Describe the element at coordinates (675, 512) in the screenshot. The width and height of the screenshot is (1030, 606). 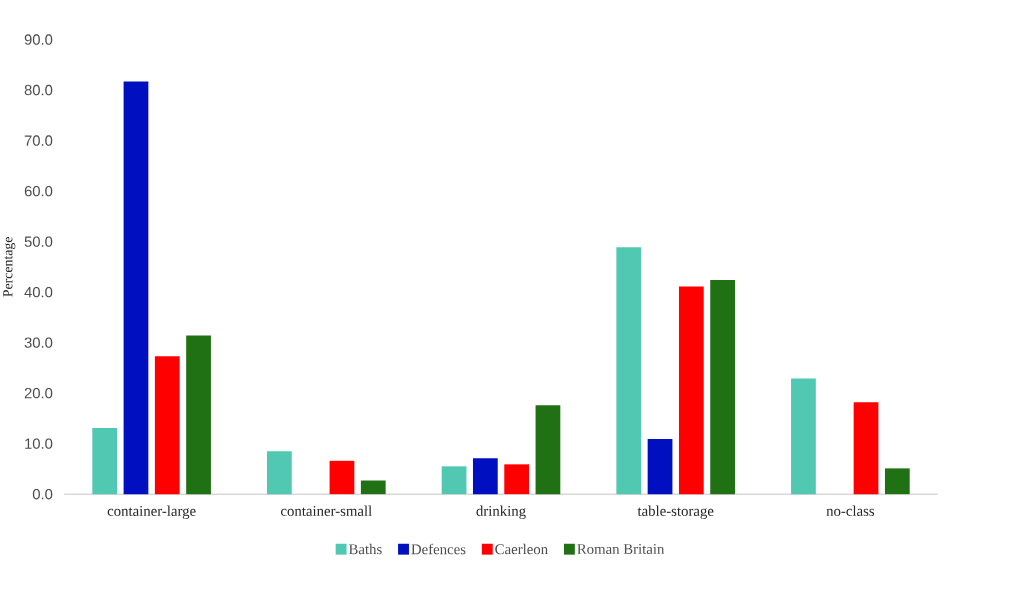
I see `x-tick-label: table-storage` at that location.